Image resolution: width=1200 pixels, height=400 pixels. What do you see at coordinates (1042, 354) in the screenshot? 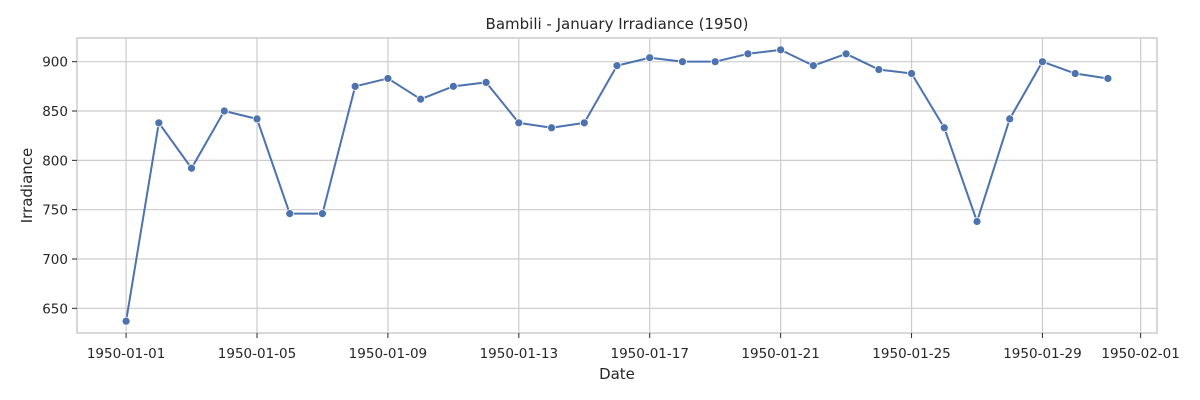
I see `x-tick-label: 1950-01-29` at bounding box center [1042, 354].